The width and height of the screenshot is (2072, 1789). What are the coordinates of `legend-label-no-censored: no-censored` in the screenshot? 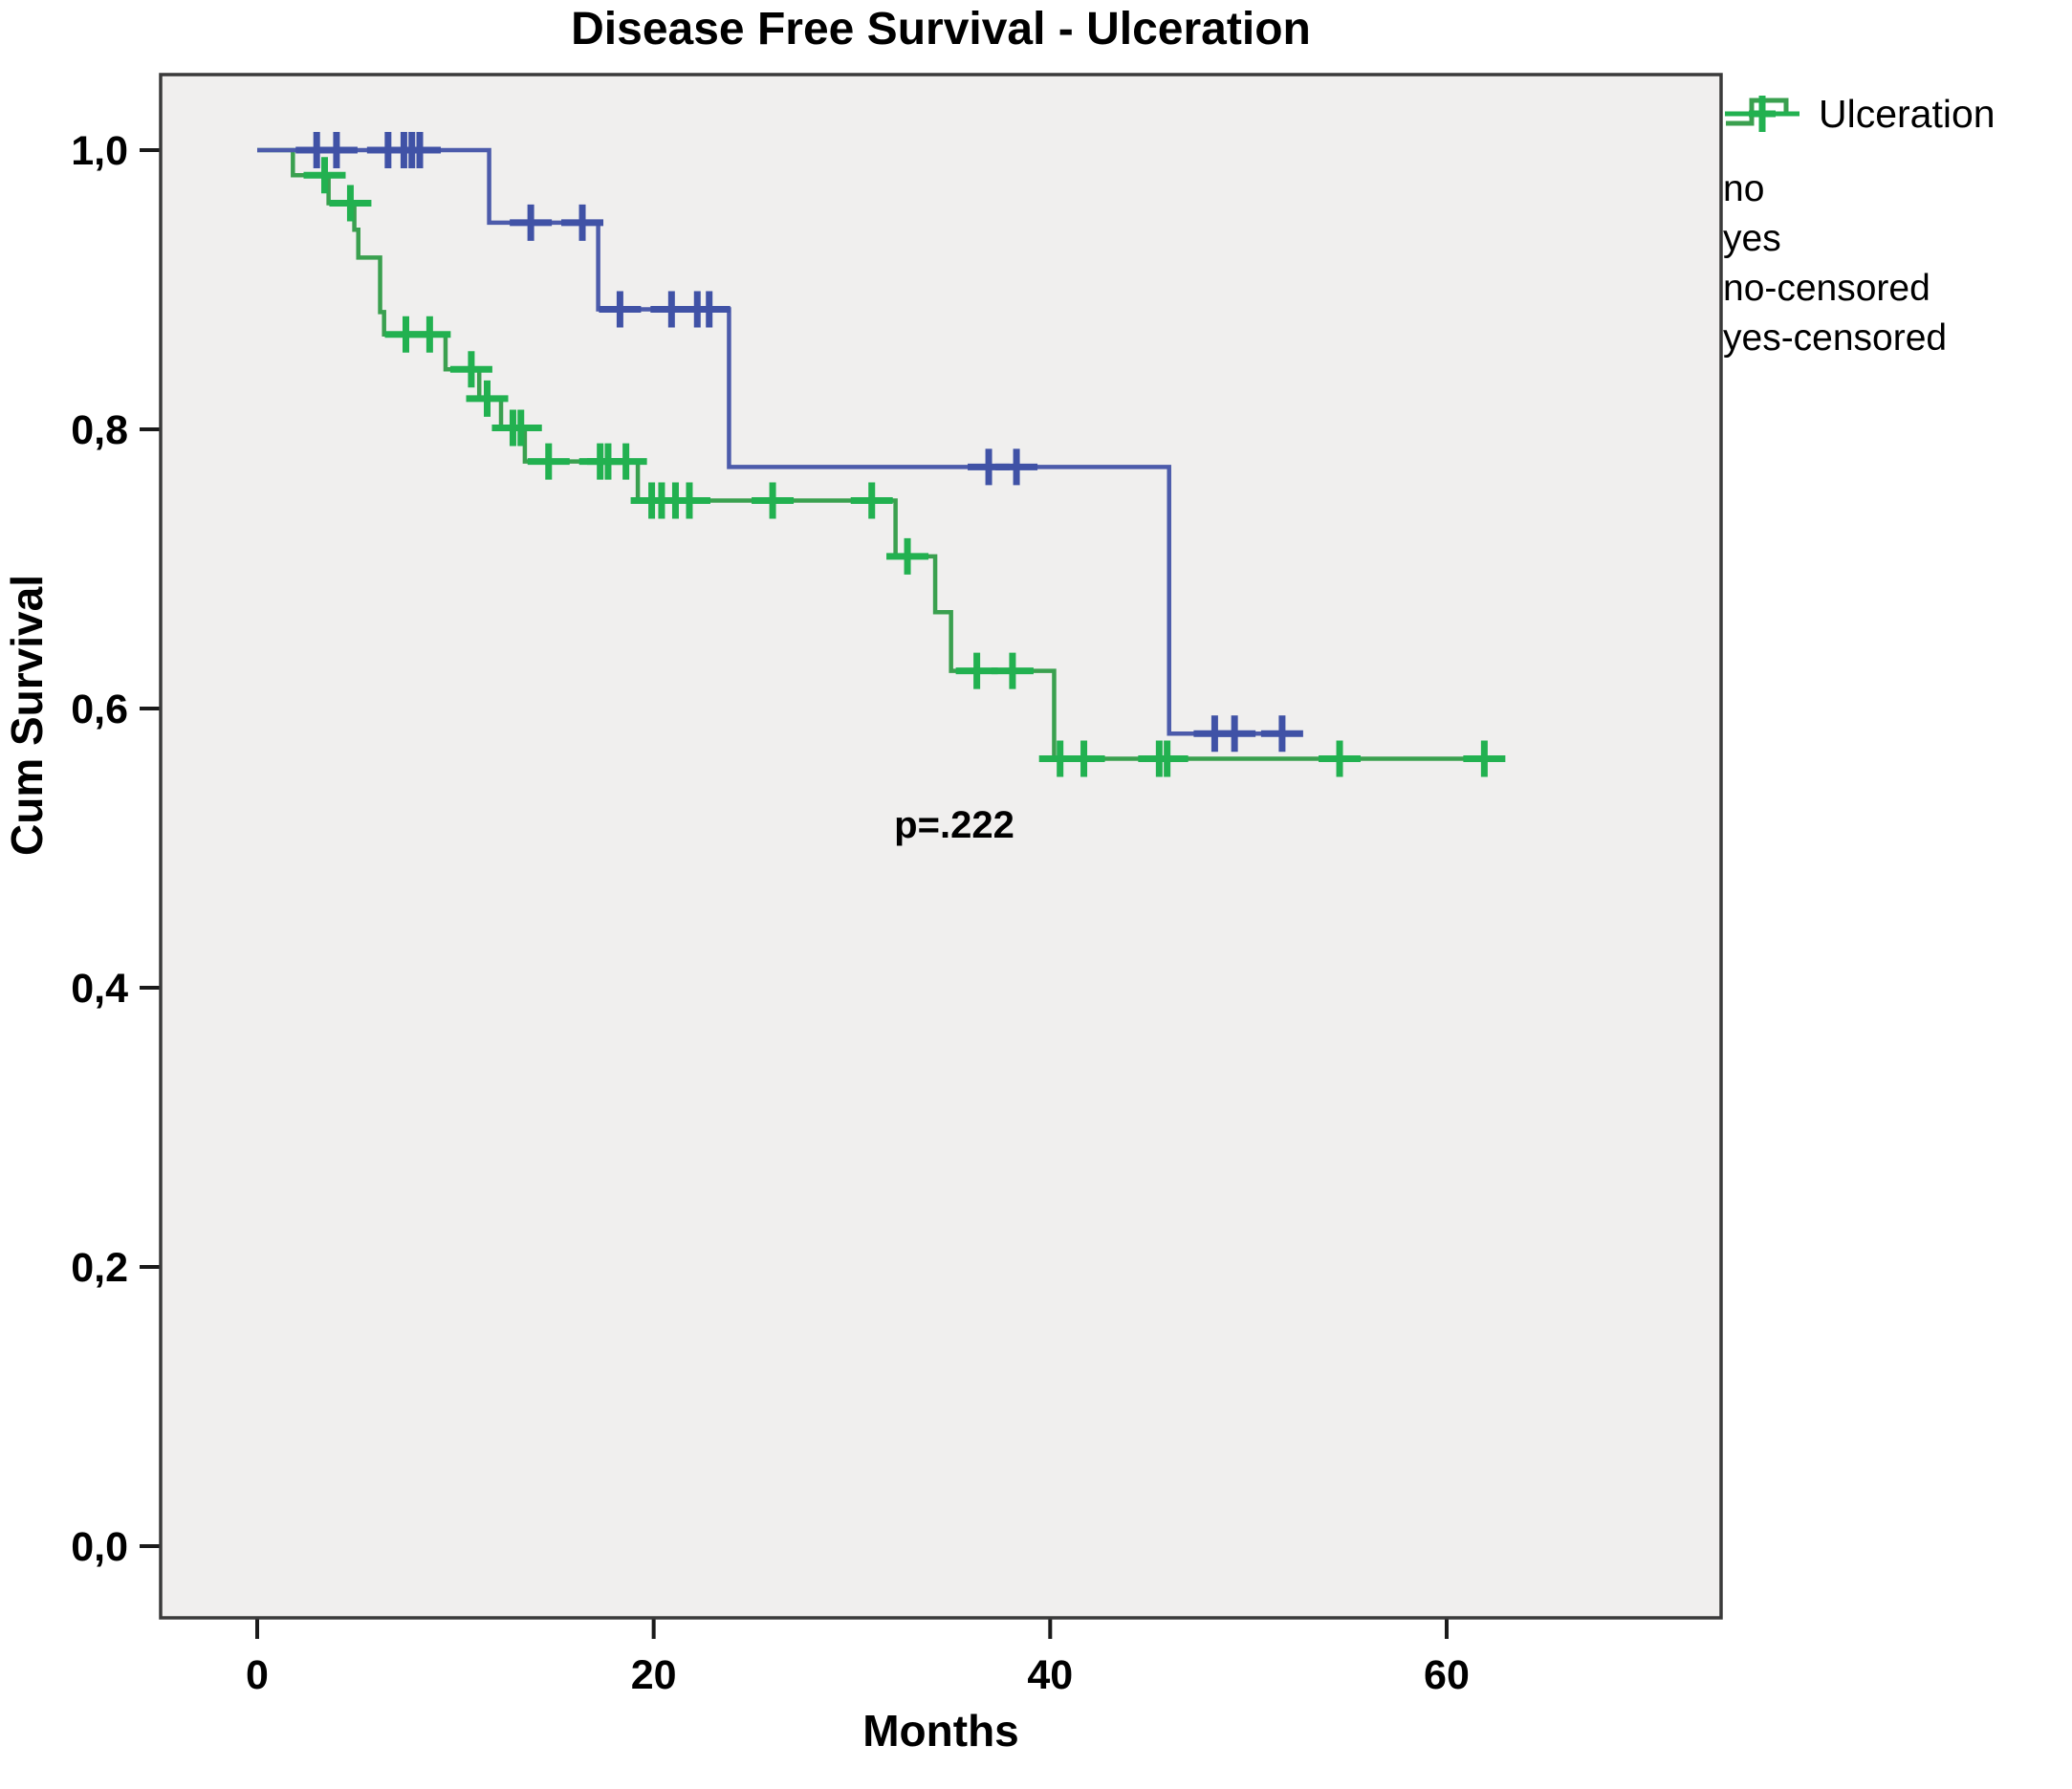 It's located at (1826, 288).